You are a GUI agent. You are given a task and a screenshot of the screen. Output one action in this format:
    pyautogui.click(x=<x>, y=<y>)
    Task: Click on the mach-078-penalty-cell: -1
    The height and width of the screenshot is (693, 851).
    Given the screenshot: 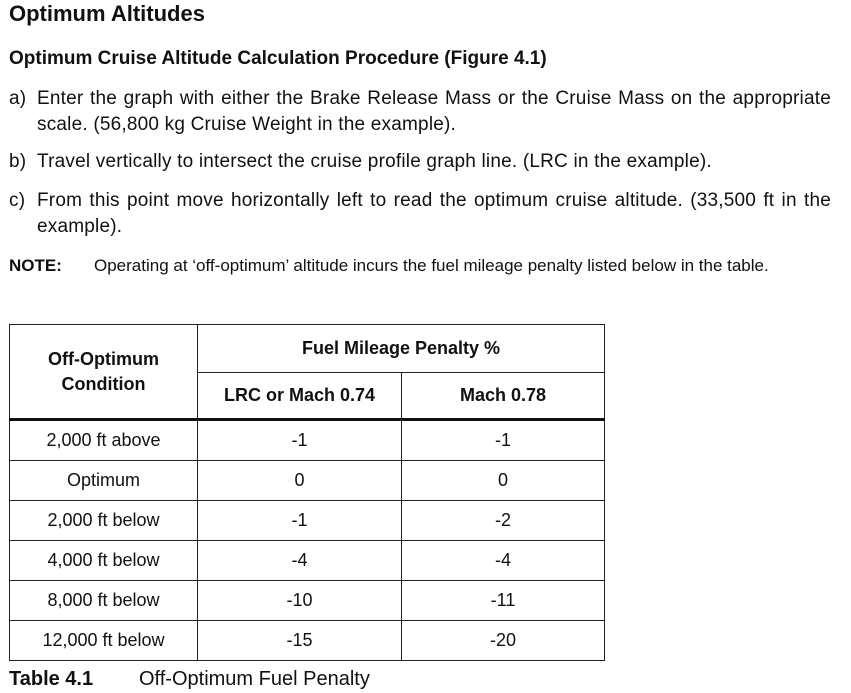 What is the action you would take?
    pyautogui.click(x=503, y=440)
    